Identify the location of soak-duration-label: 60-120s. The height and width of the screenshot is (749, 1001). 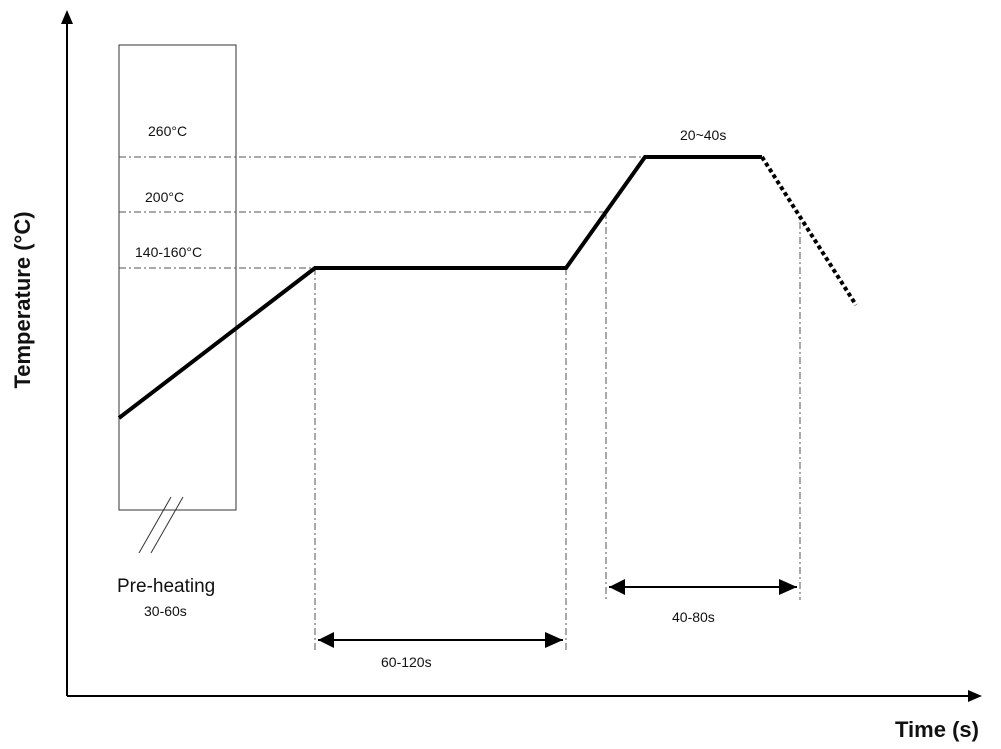
(406, 662).